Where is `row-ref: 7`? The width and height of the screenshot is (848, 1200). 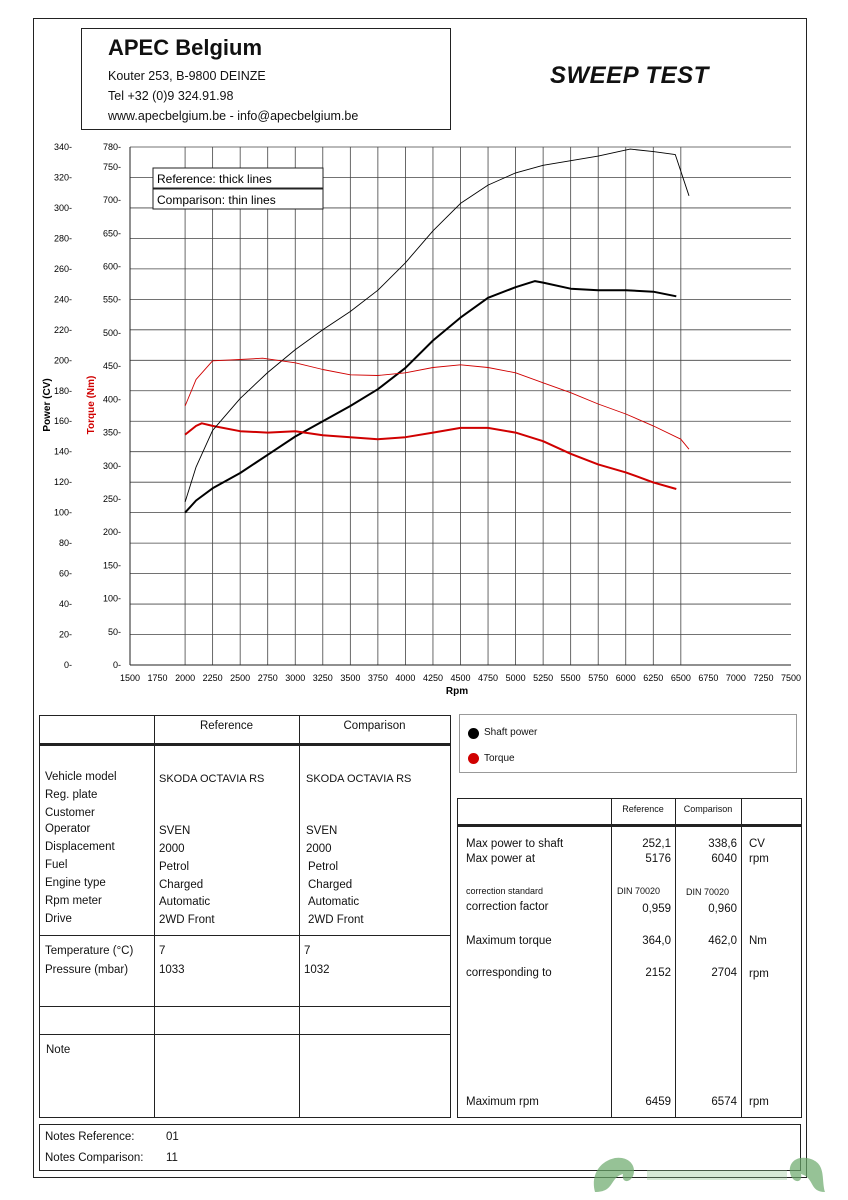 row-ref: 7 is located at coordinates (162, 951).